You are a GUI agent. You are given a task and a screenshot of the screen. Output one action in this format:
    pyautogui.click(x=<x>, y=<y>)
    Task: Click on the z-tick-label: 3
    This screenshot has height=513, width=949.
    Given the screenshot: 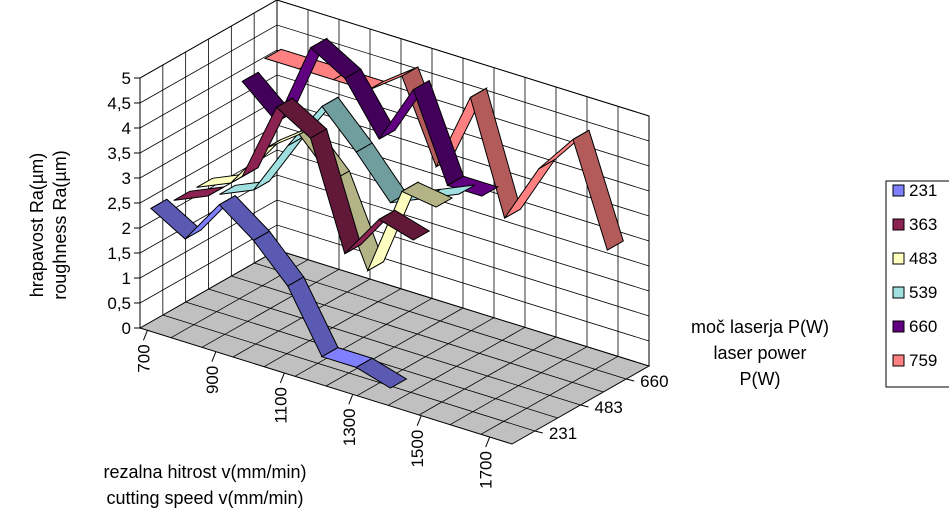 What is the action you would take?
    pyautogui.click(x=126, y=178)
    